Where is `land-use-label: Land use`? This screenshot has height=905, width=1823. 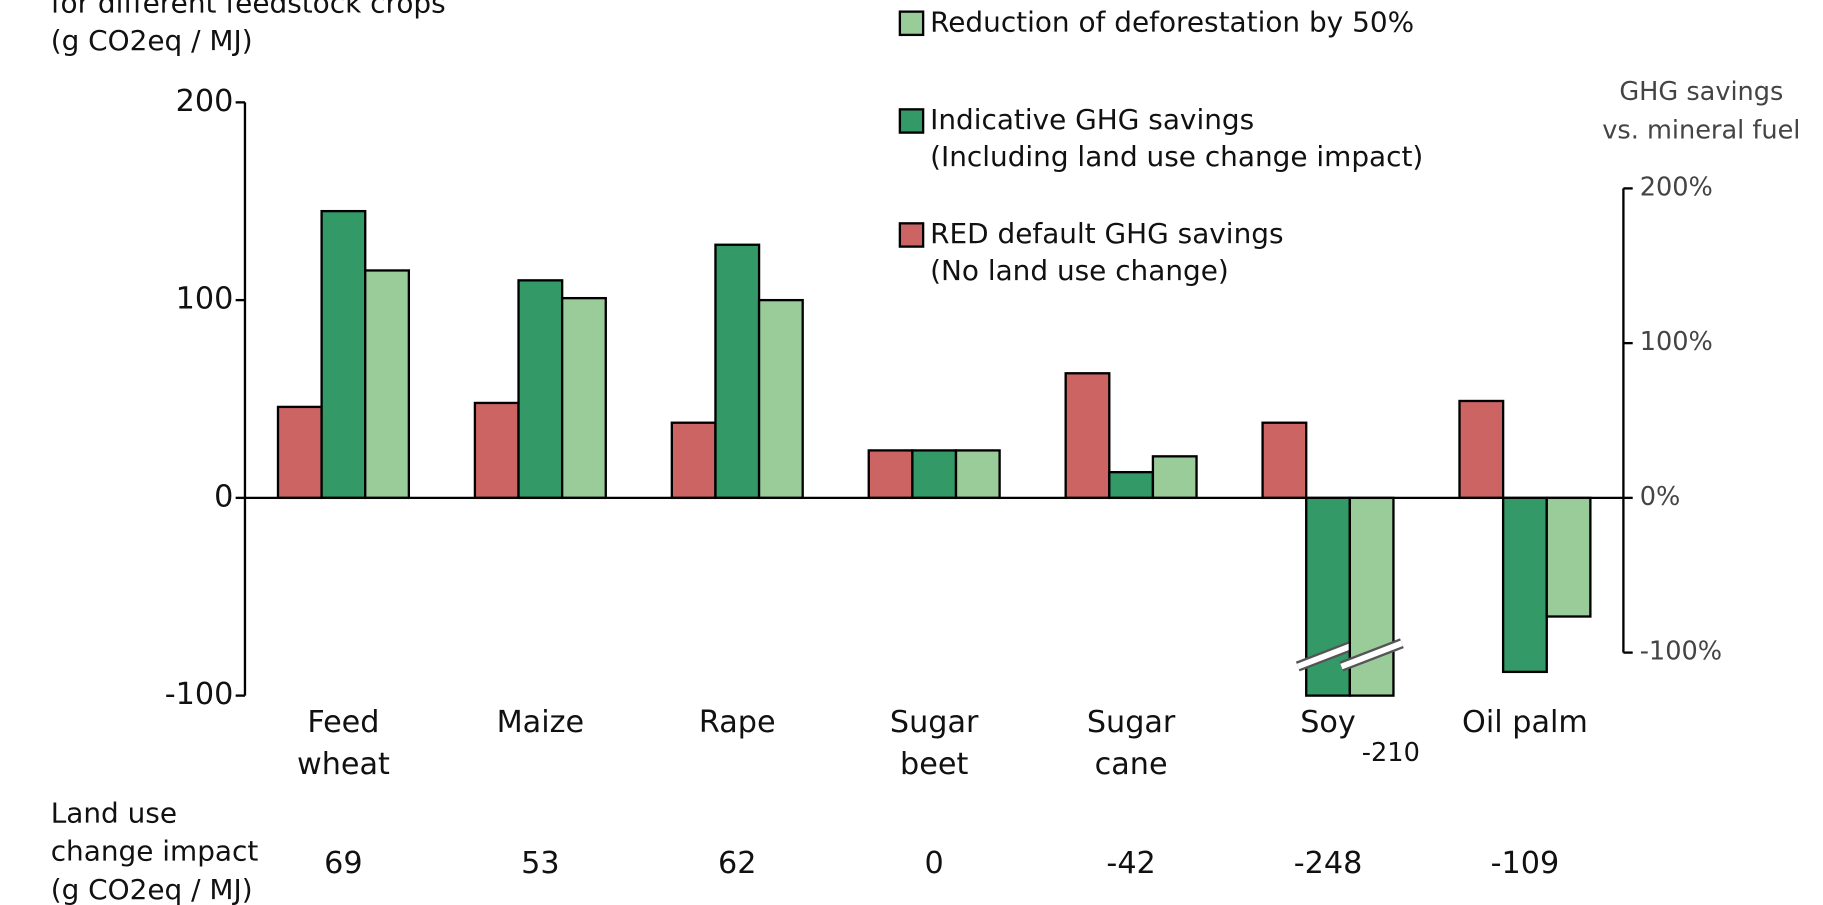
land-use-label: Land use is located at coordinates (114, 812).